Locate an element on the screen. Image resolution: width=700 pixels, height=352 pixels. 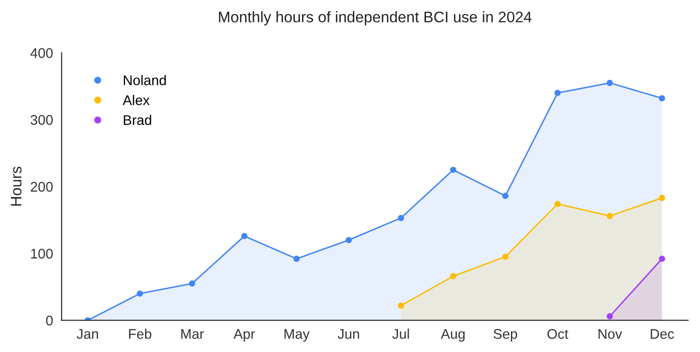
x-tick-label: Jul is located at coordinates (400, 333).